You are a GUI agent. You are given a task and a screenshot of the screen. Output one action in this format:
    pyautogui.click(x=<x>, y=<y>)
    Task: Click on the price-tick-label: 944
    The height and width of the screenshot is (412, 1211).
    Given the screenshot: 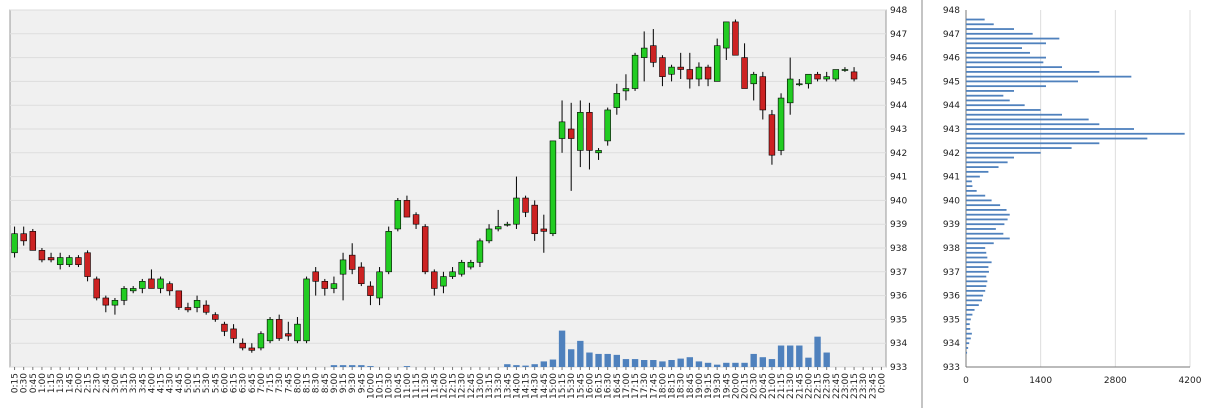 What is the action you would take?
    pyautogui.click(x=898, y=106)
    